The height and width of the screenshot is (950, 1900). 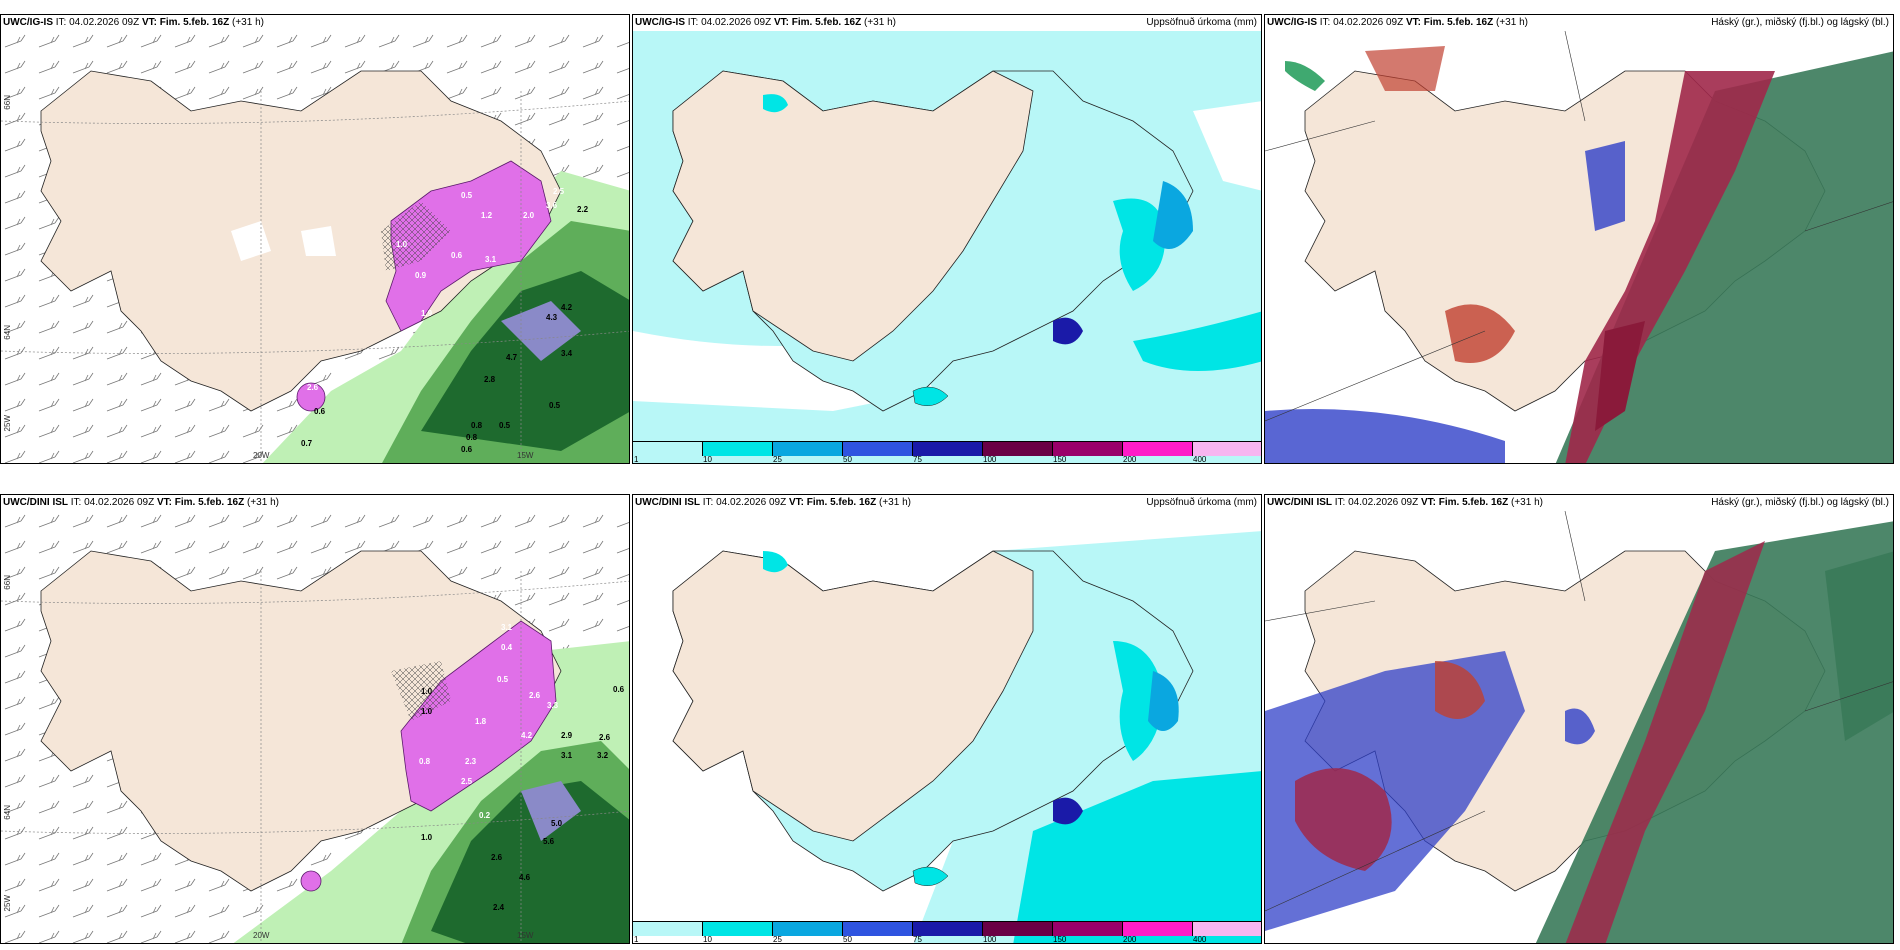 What do you see at coordinates (552, 205) in the screenshot?
I see `value-label: 3.6` at bounding box center [552, 205].